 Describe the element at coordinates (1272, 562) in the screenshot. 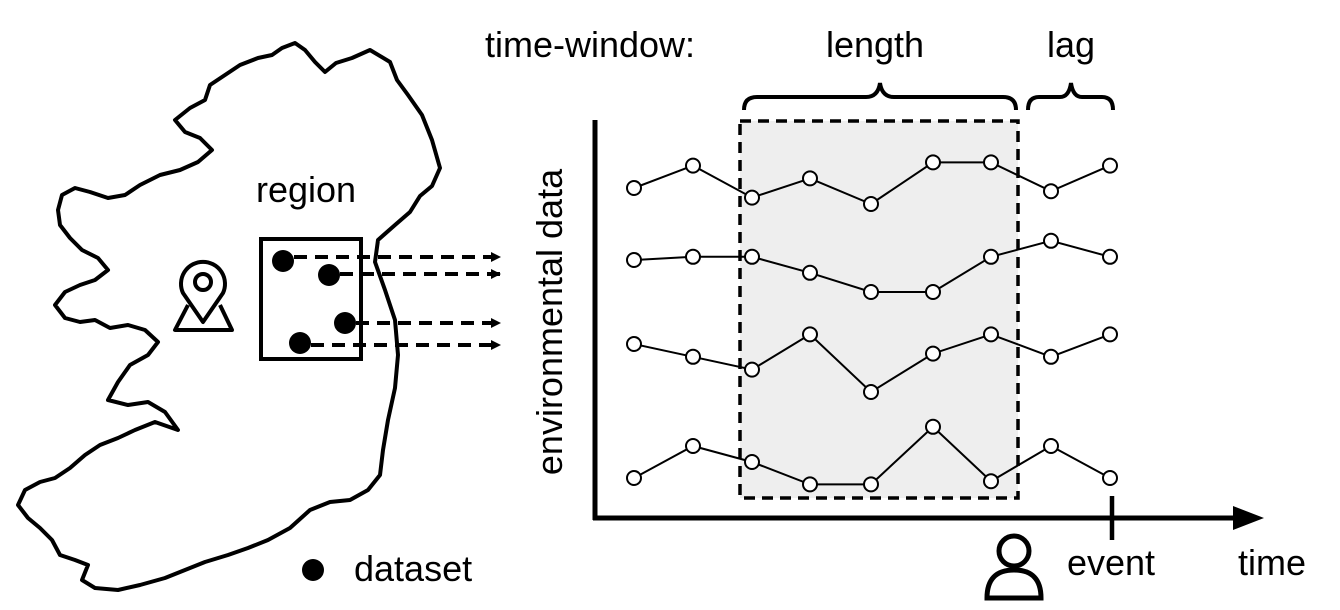

I see `time-axis-label: time` at that location.